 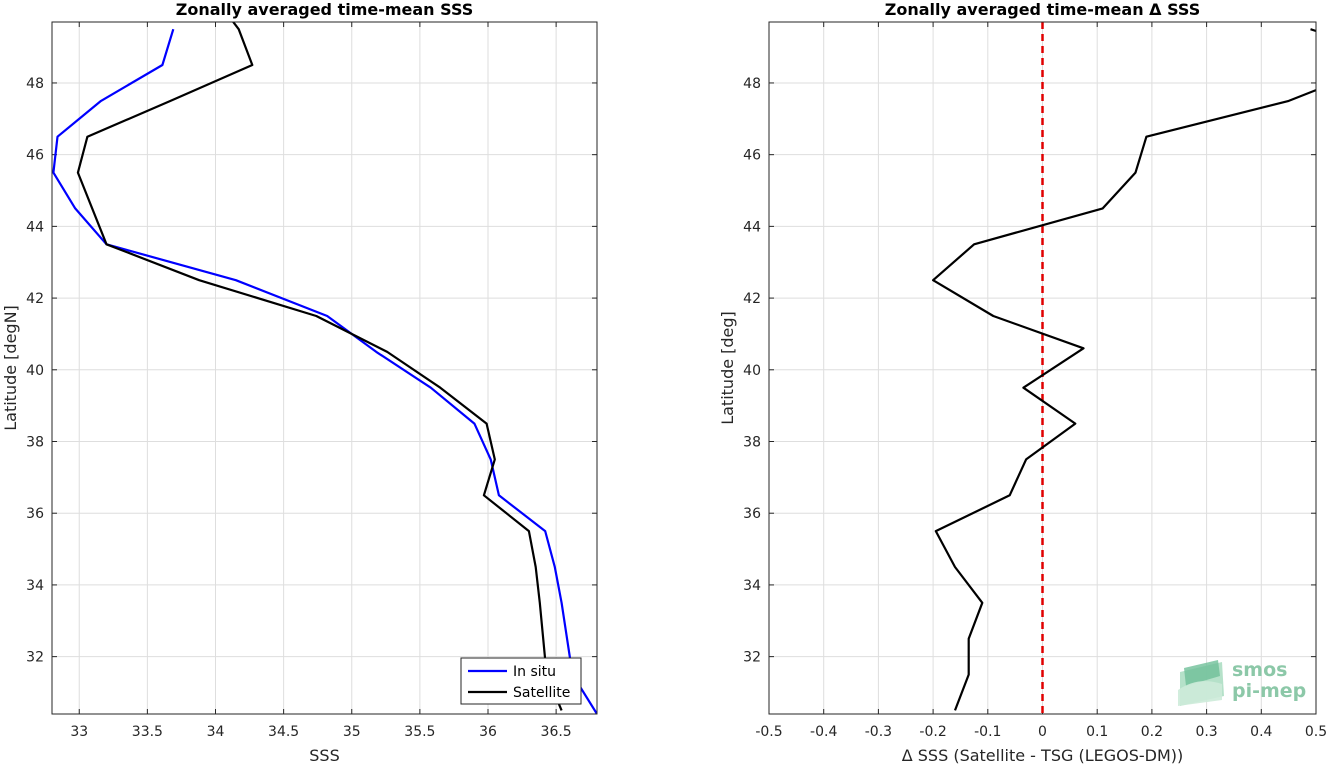 What do you see at coordinates (1206, 732) in the screenshot?
I see `x-tick-label: 0.3` at bounding box center [1206, 732].